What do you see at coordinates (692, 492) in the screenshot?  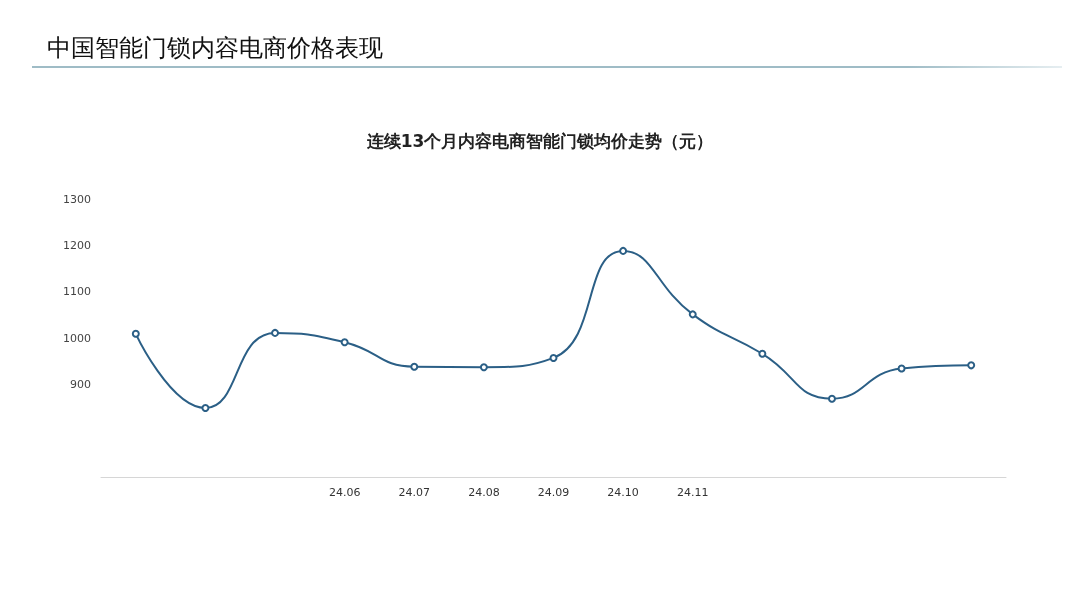 I see `x-tick-label: 24.11` at bounding box center [692, 492].